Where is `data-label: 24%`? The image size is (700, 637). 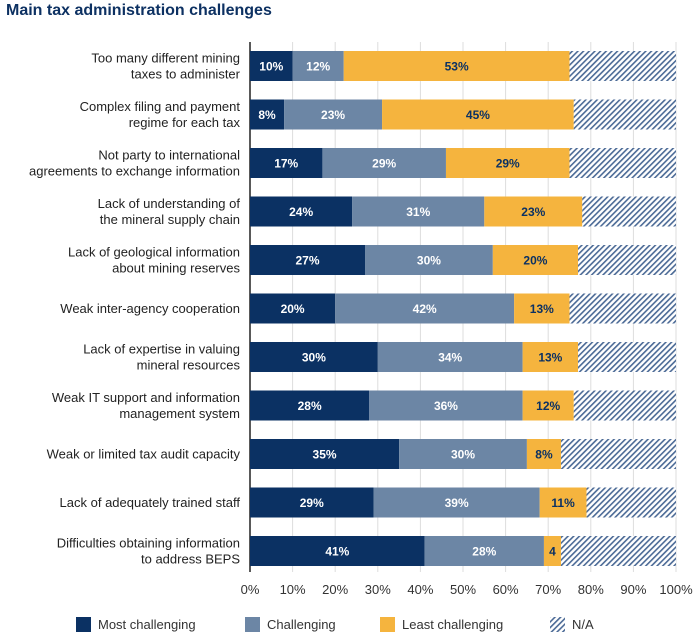
data-label: 24% is located at coordinates (301, 212).